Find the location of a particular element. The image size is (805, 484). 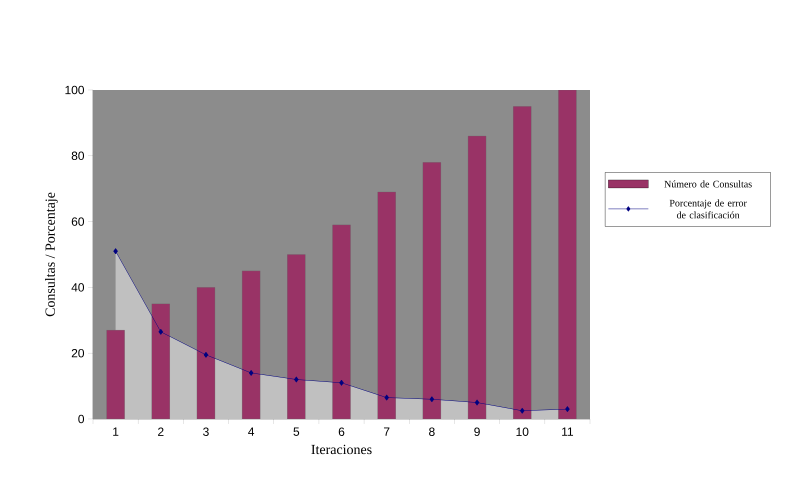

legend-label: Porcentaje de error de clasificación is located at coordinates (708, 208).